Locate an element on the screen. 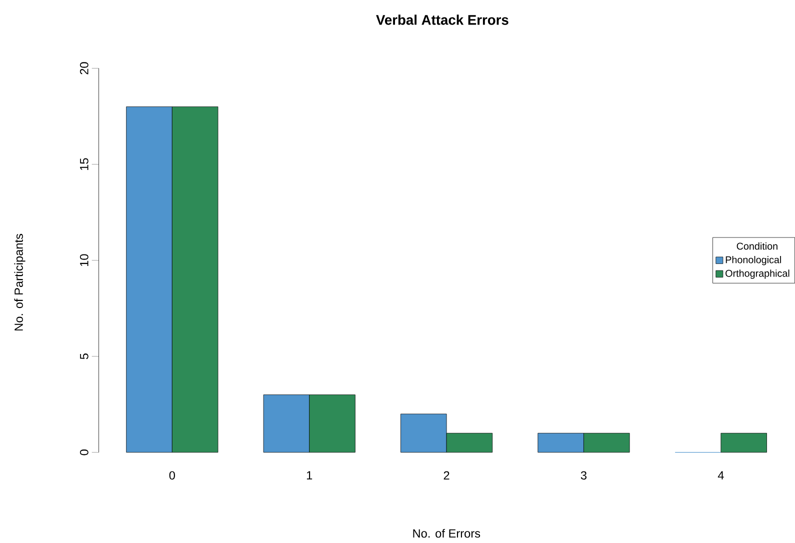 The image size is (795, 543). x-axis-title: No. of Errors is located at coordinates (446, 533).